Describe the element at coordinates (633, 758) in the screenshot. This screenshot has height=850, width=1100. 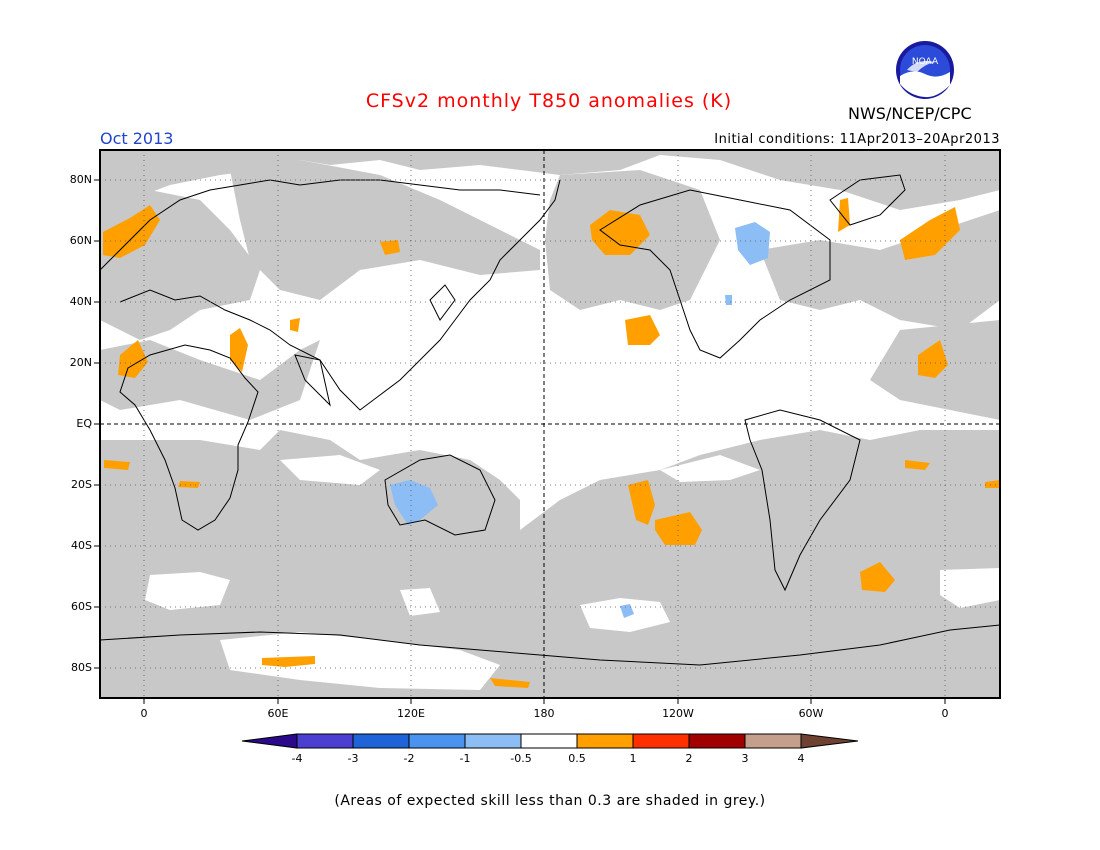
I see `colorbar-label: 1` at that location.